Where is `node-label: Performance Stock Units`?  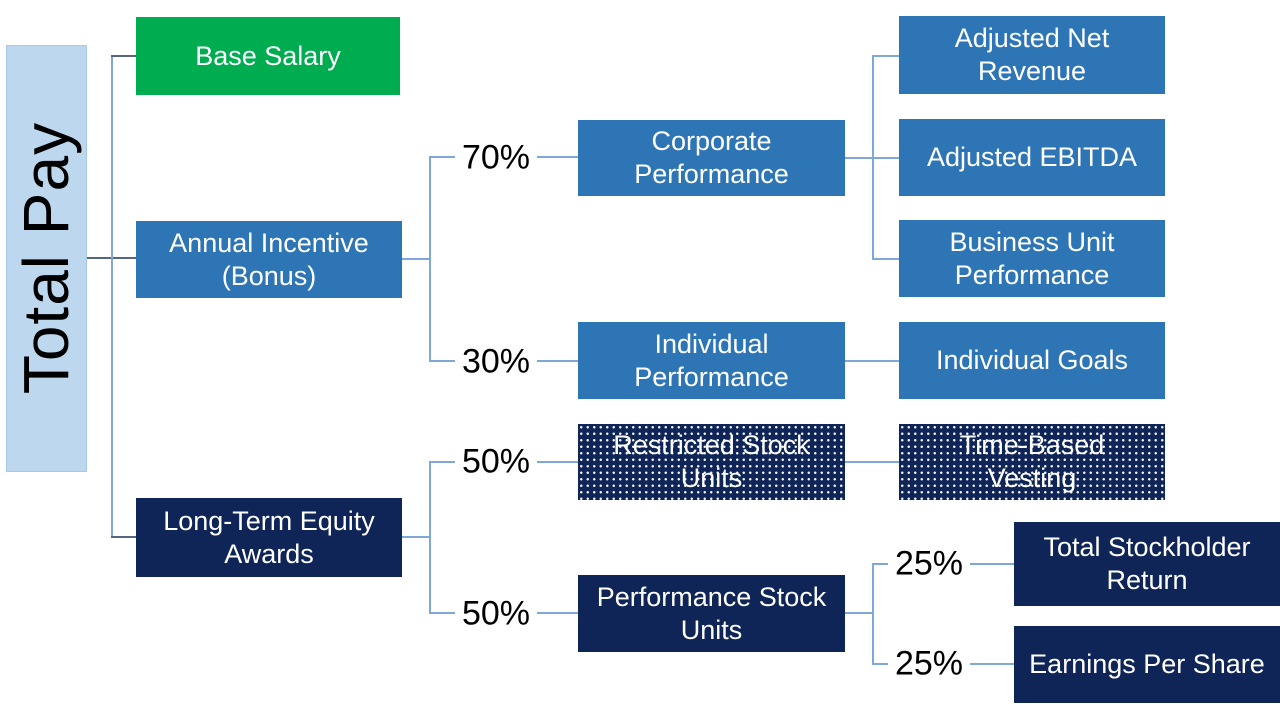
node-label: Performance Stock Units is located at coordinates (711, 613).